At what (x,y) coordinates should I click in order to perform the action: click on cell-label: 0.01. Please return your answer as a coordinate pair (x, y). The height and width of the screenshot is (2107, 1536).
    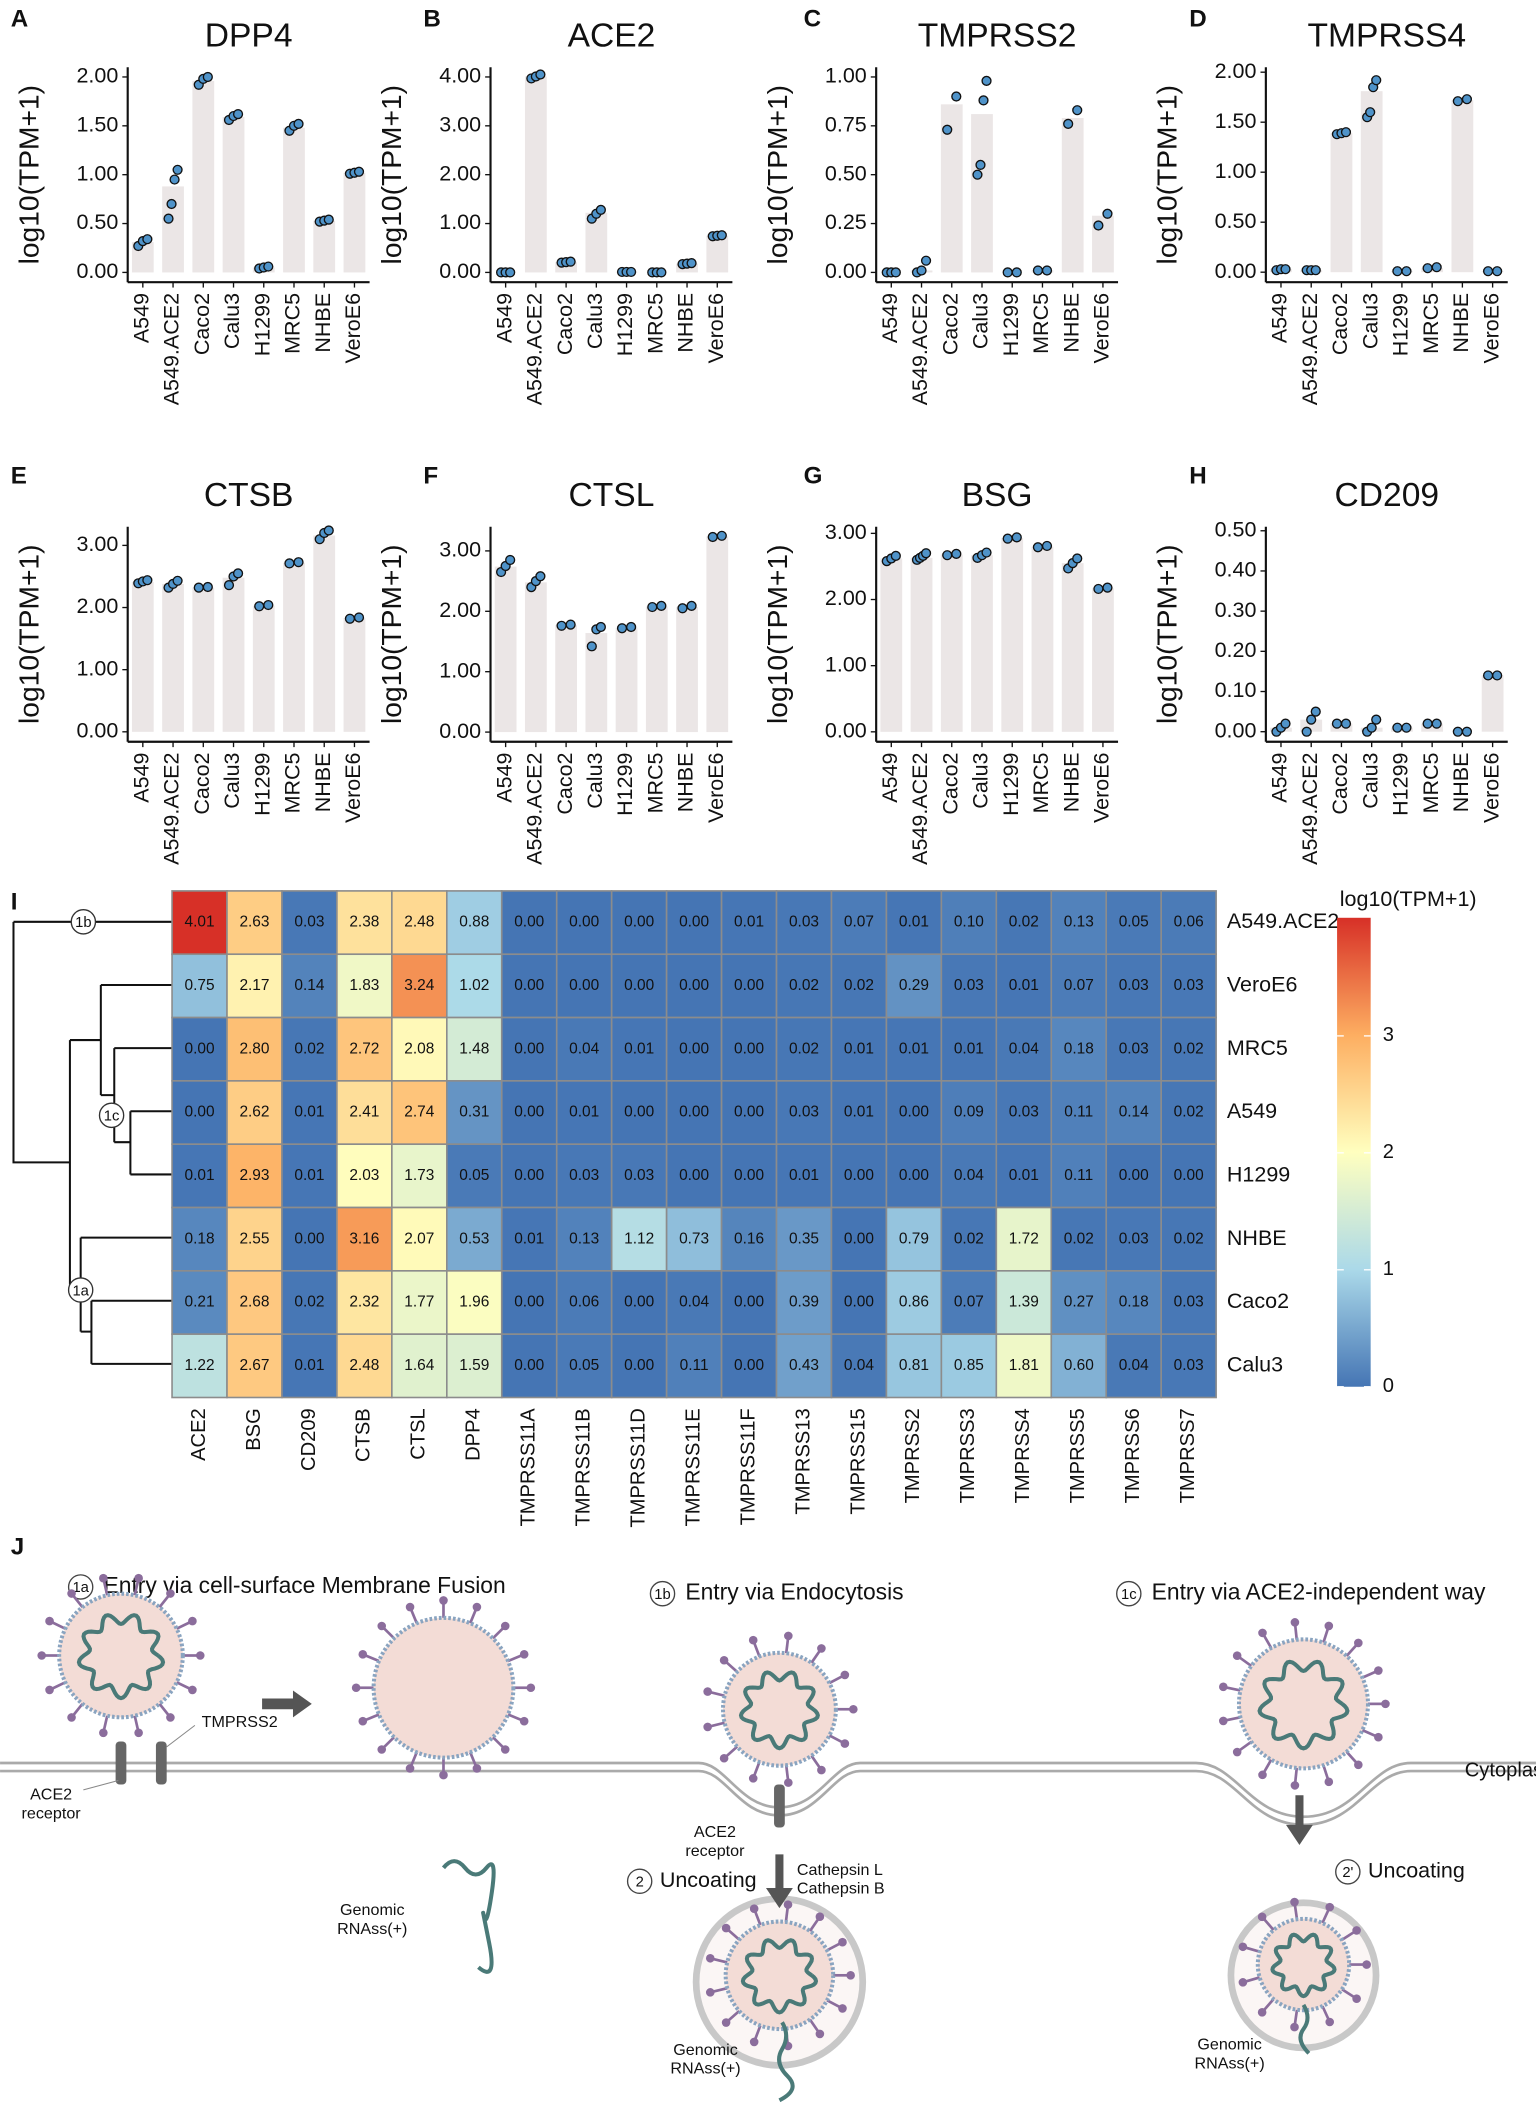
    Looking at the image, I should click on (584, 1112).